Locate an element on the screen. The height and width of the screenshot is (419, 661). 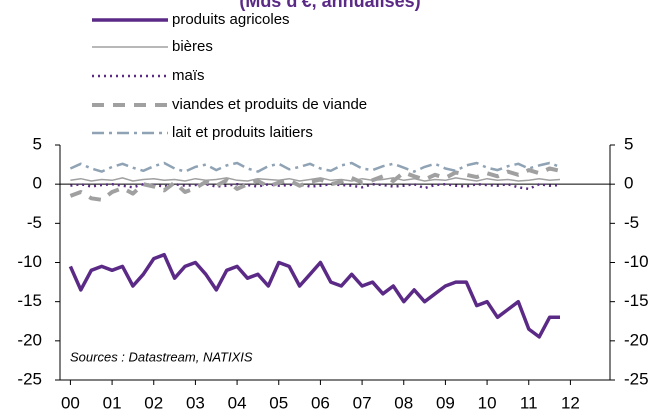
x-tick-label: 03 is located at coordinates (195, 402).